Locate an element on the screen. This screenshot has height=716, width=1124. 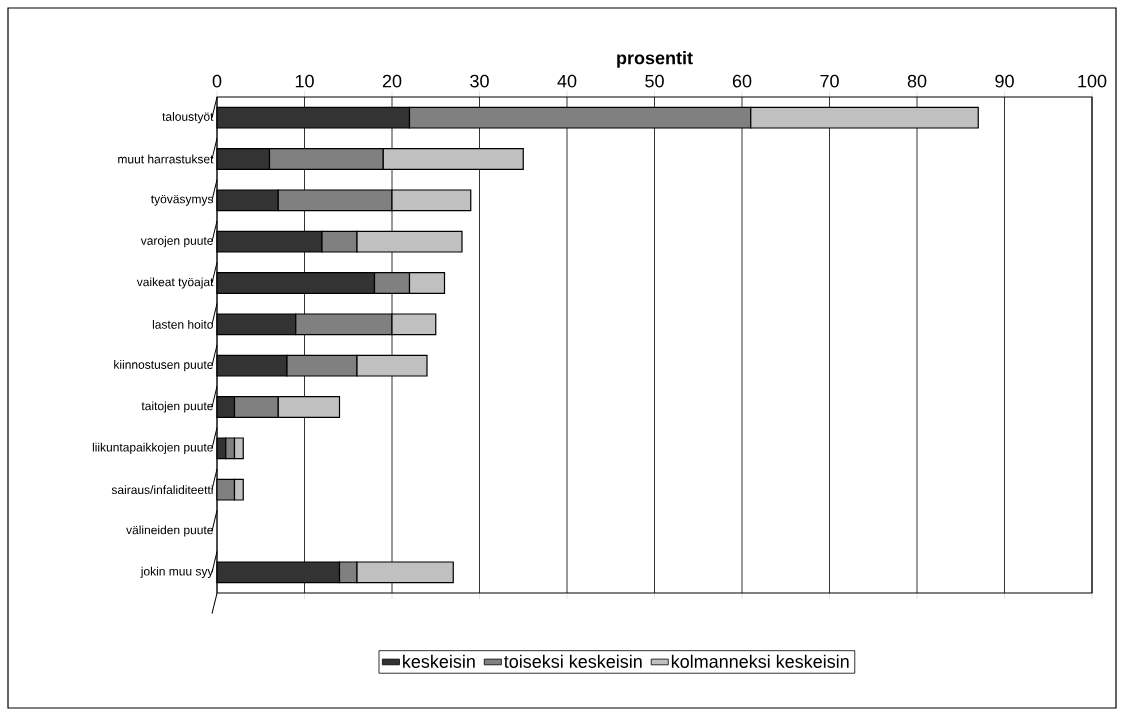
x-tick-label: 50 is located at coordinates (654, 81).